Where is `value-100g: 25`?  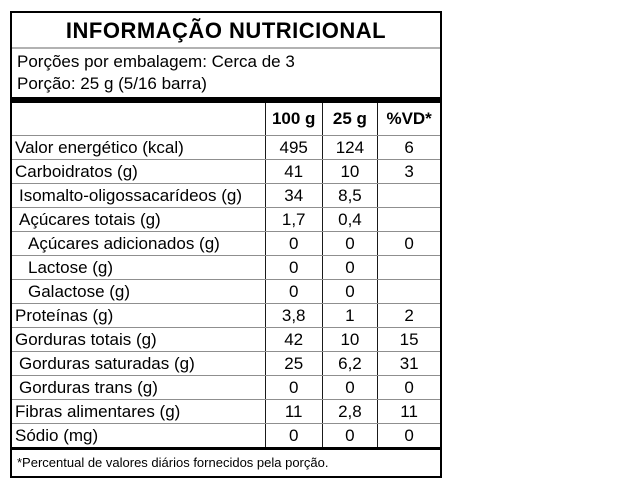 value-100g: 25 is located at coordinates (293, 363).